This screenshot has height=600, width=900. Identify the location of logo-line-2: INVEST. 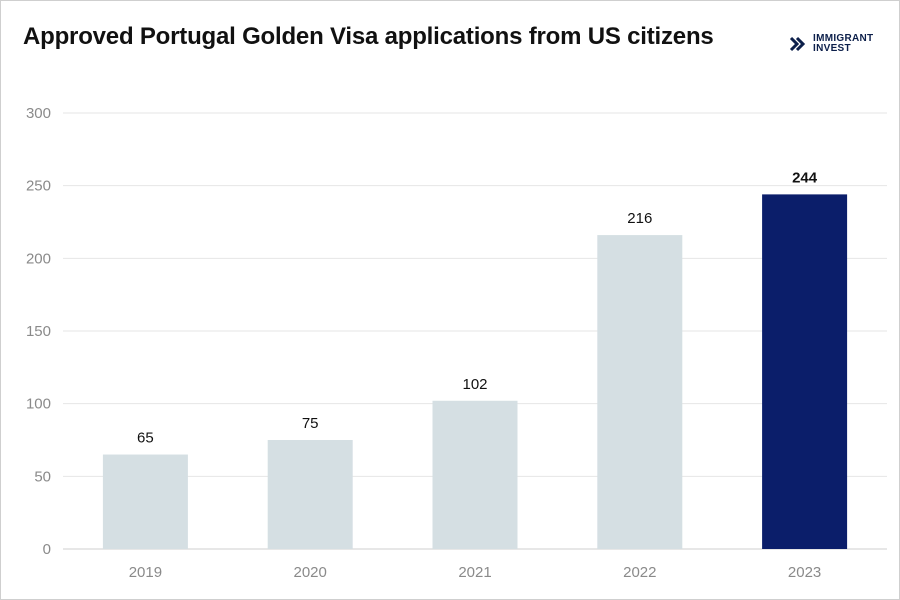
(832, 48).